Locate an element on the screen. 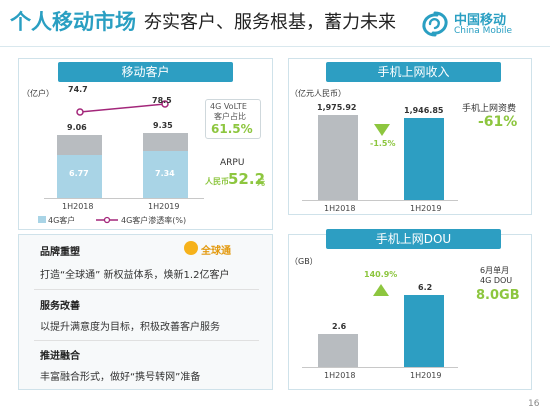 This screenshot has height=414, width=550. convergence-text: 丰富融合形式，做好“携号转网”准备 is located at coordinates (120, 377).